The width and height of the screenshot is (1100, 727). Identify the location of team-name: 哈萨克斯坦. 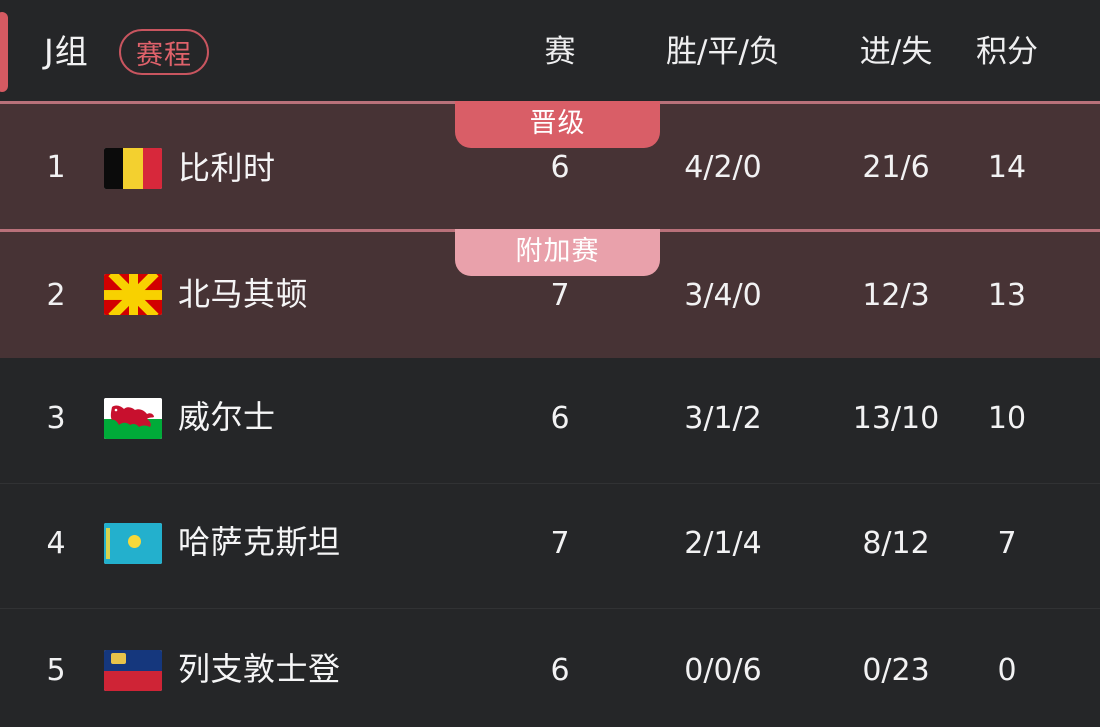
(259, 542).